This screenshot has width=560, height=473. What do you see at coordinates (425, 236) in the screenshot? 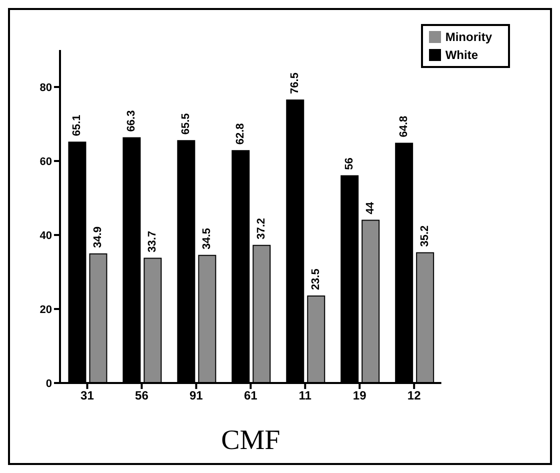
I see `data-label: 35.2` at bounding box center [425, 236].